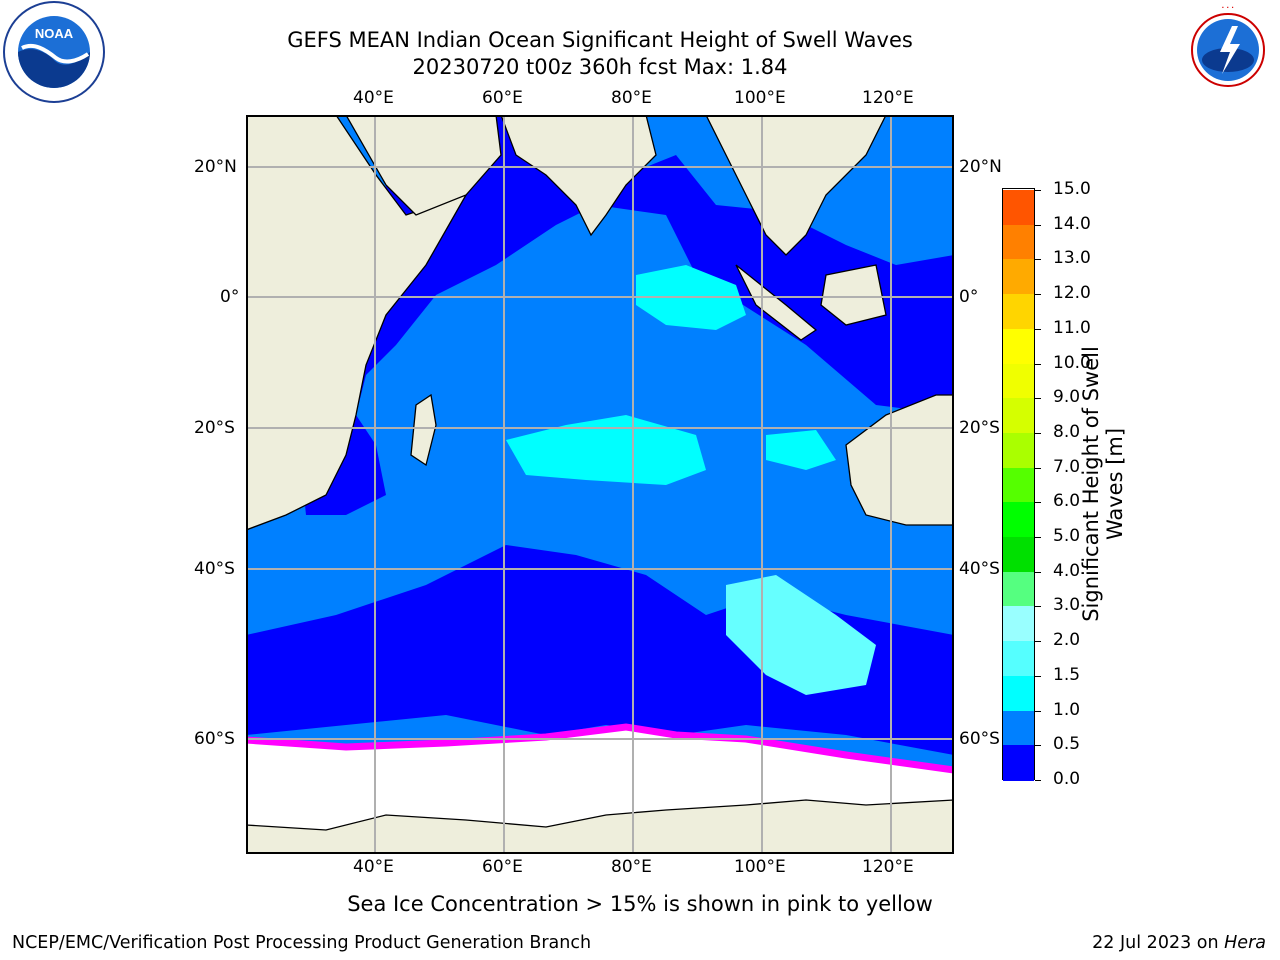 Image resolution: width=1280 pixels, height=960 pixels. Describe the element at coordinates (631, 98) in the screenshot. I see `lon-tick-top-3: 80°E` at that location.